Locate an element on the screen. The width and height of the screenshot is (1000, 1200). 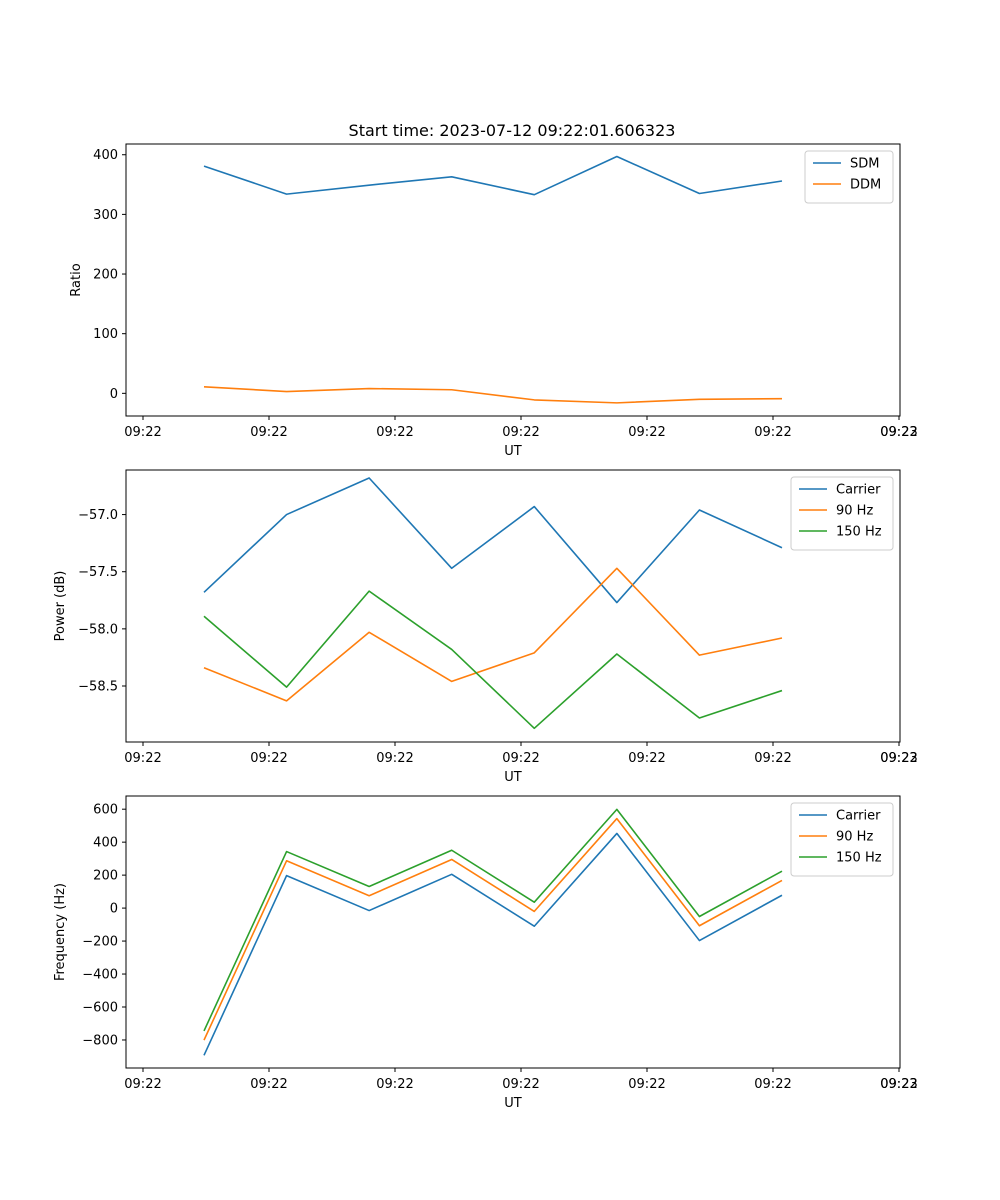
y-tick-label: −600 is located at coordinates (100, 1008).